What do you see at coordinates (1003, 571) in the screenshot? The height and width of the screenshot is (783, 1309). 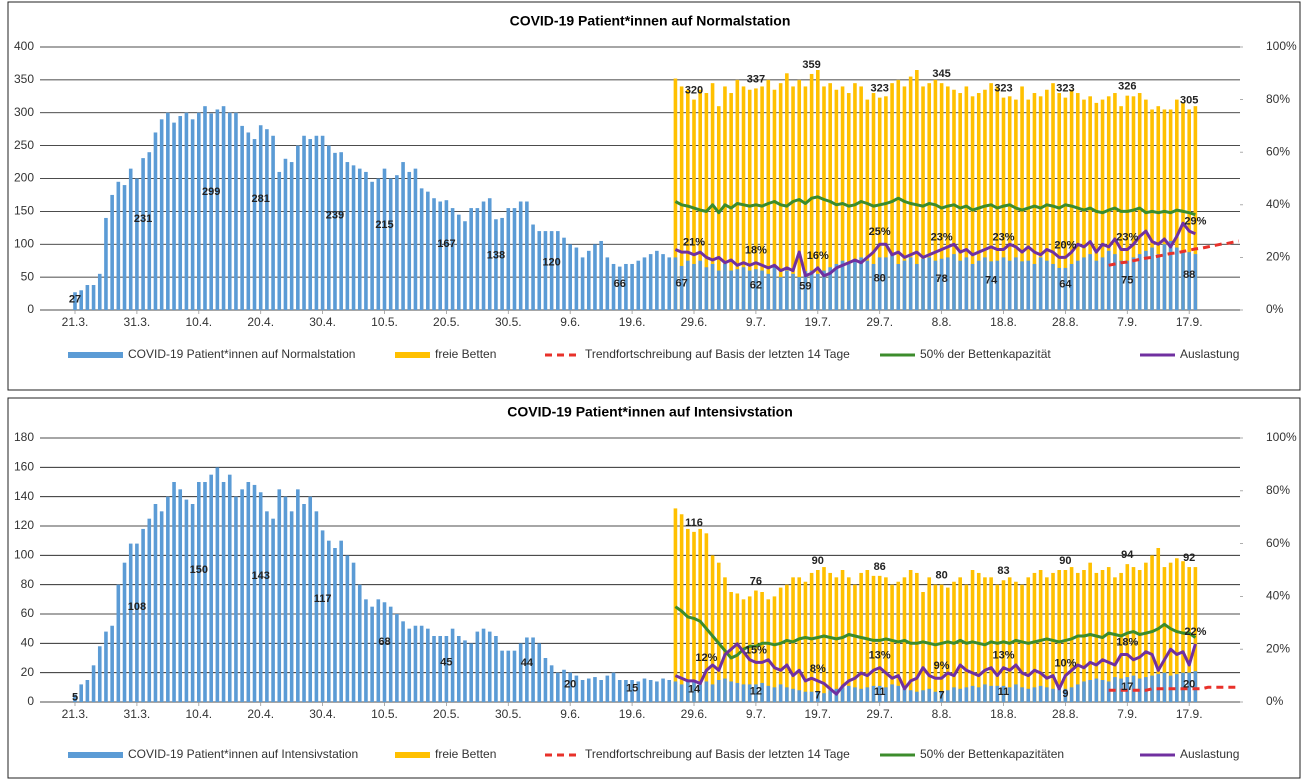 I see `data-label: 83` at bounding box center [1003, 571].